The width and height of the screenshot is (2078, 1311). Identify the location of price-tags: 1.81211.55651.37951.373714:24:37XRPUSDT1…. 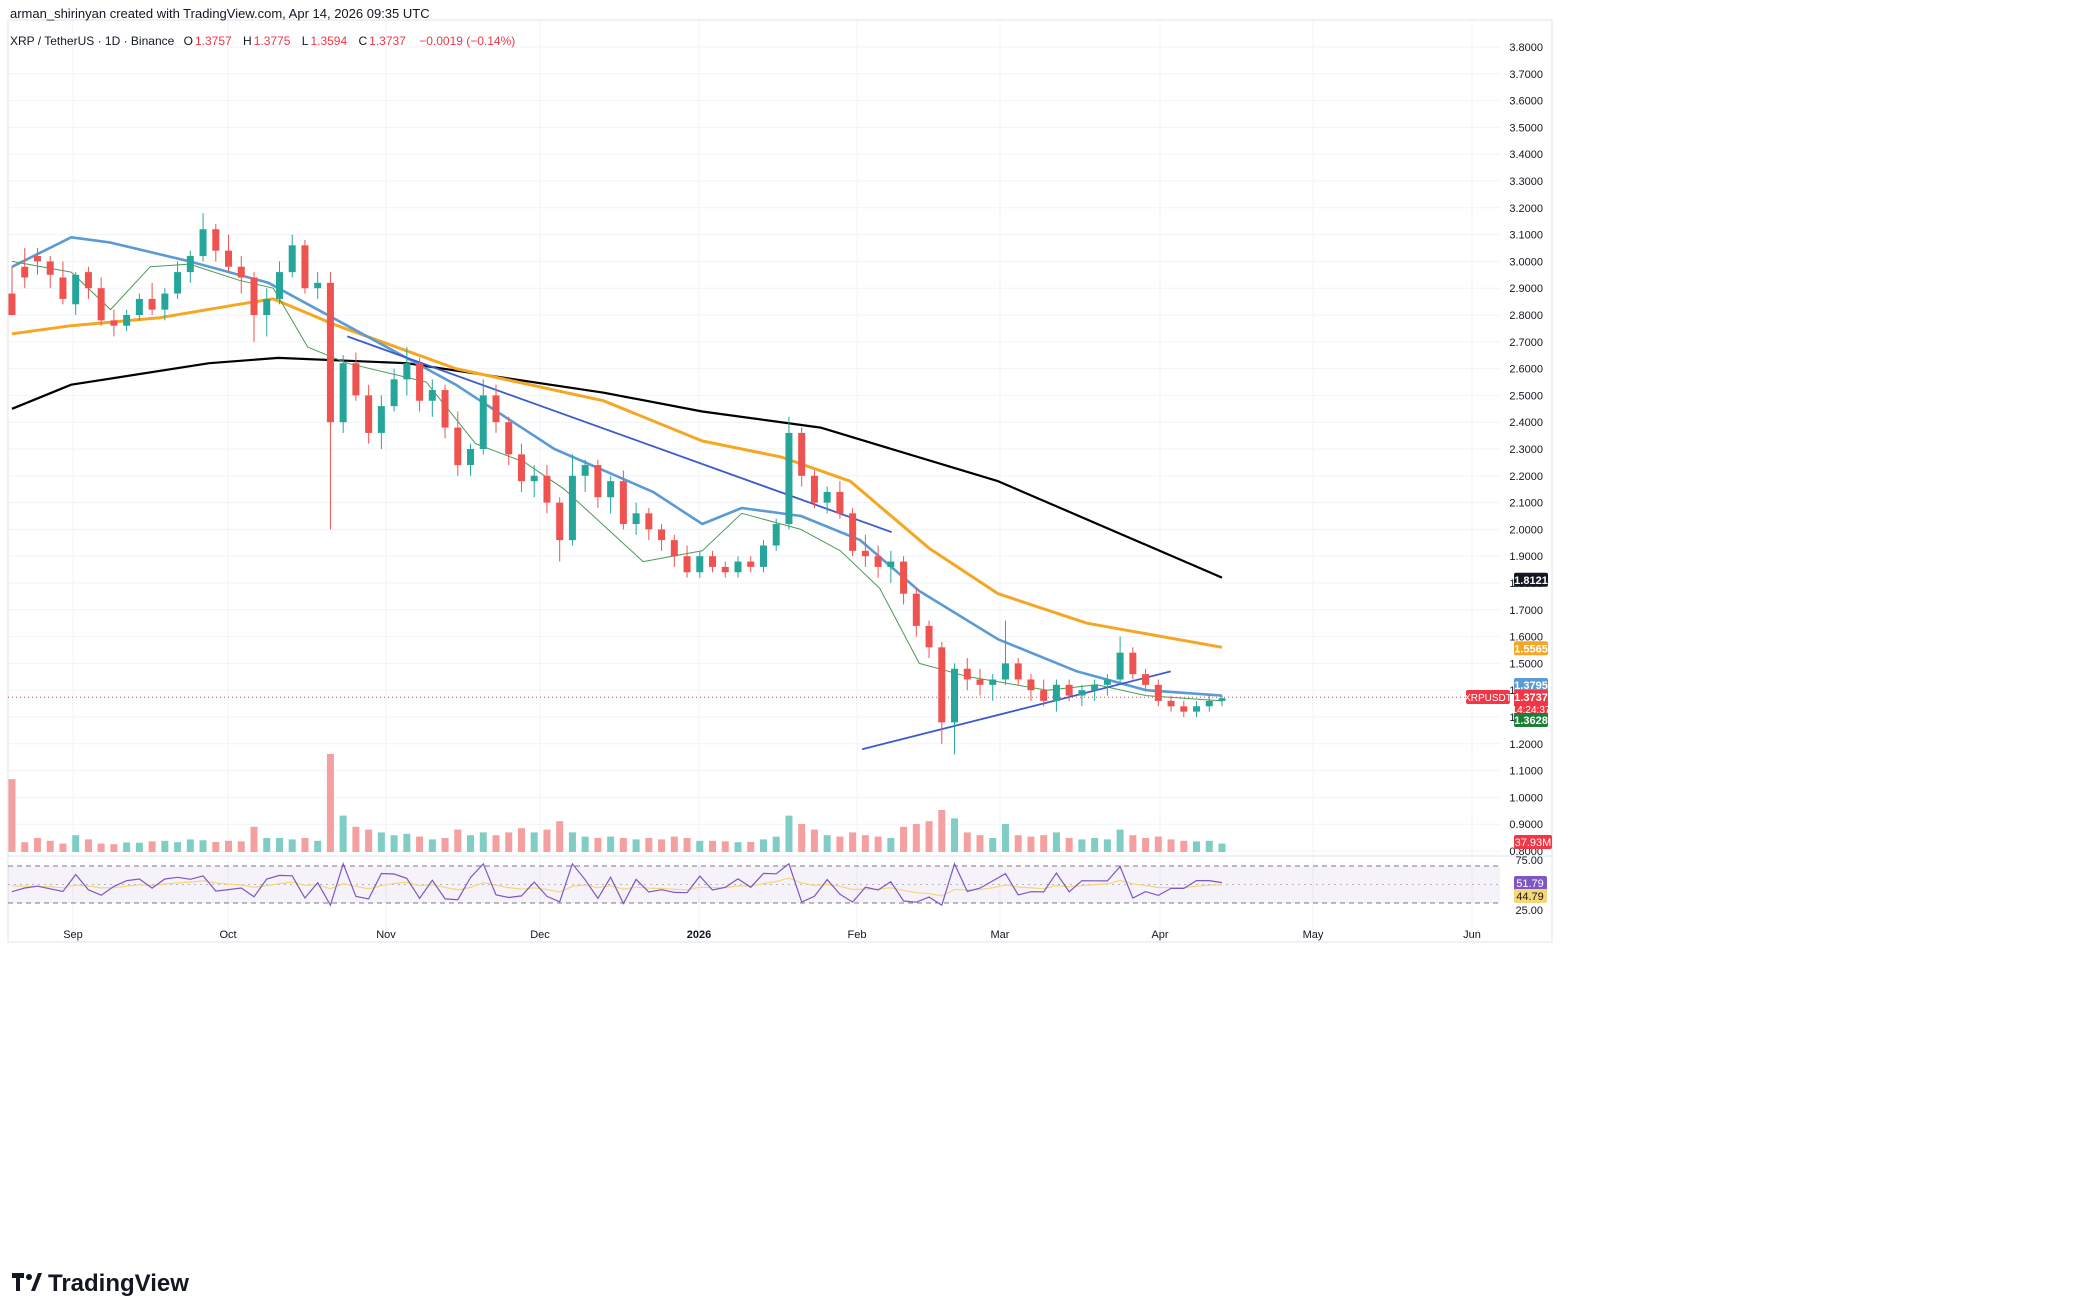
(1508, 710).